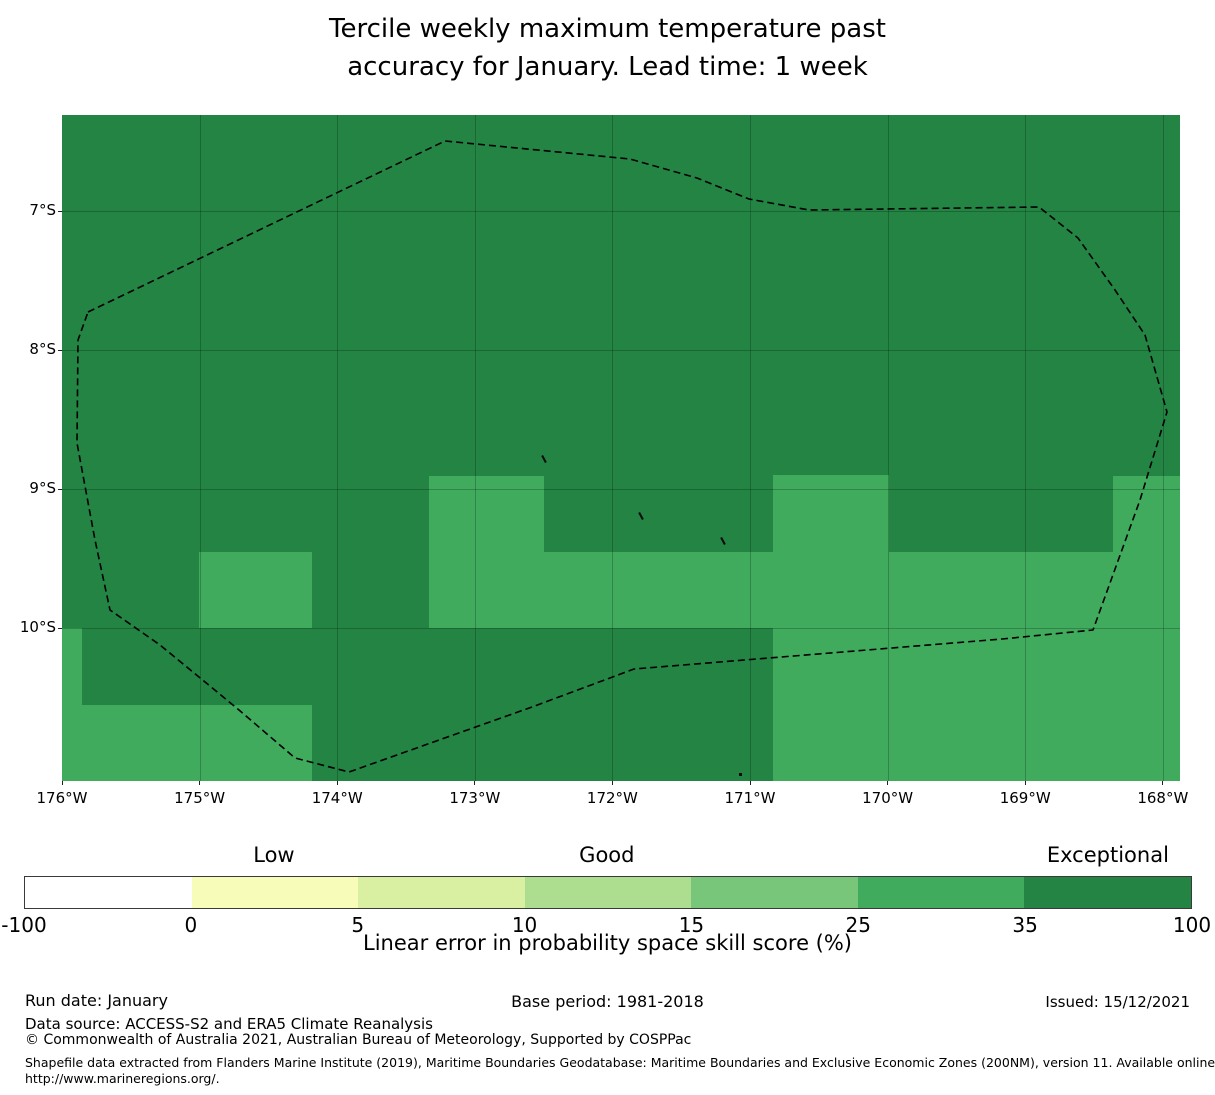  I want to click on chart-title-line1: Tercile weekly maximum temperature past, so click(607, 29).